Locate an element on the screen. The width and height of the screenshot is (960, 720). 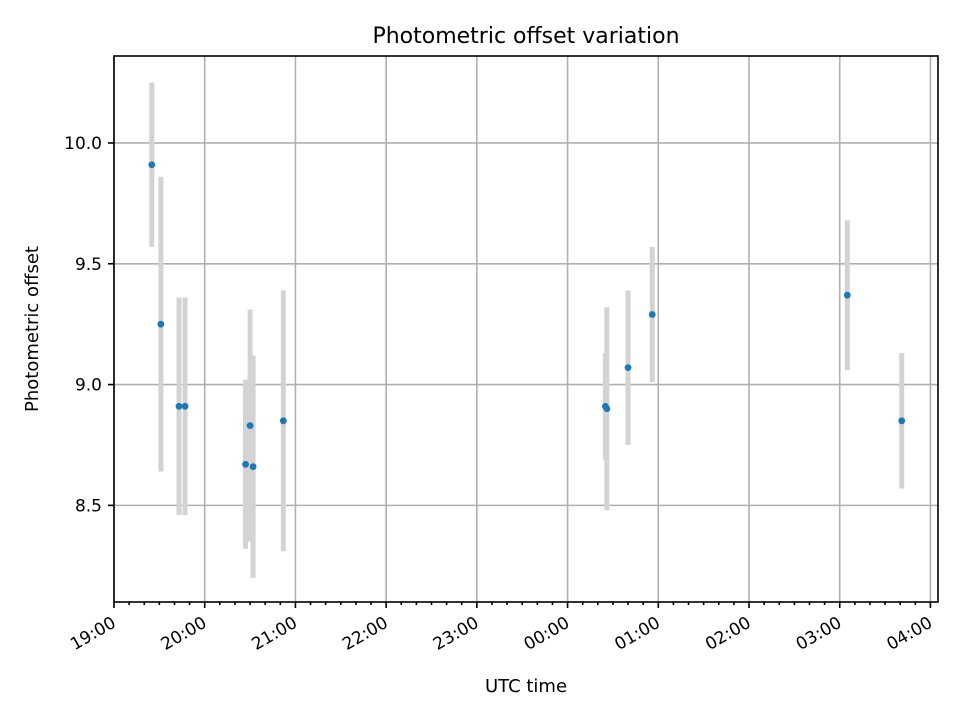
y-tick-label: 9.5 is located at coordinates (88, 265).